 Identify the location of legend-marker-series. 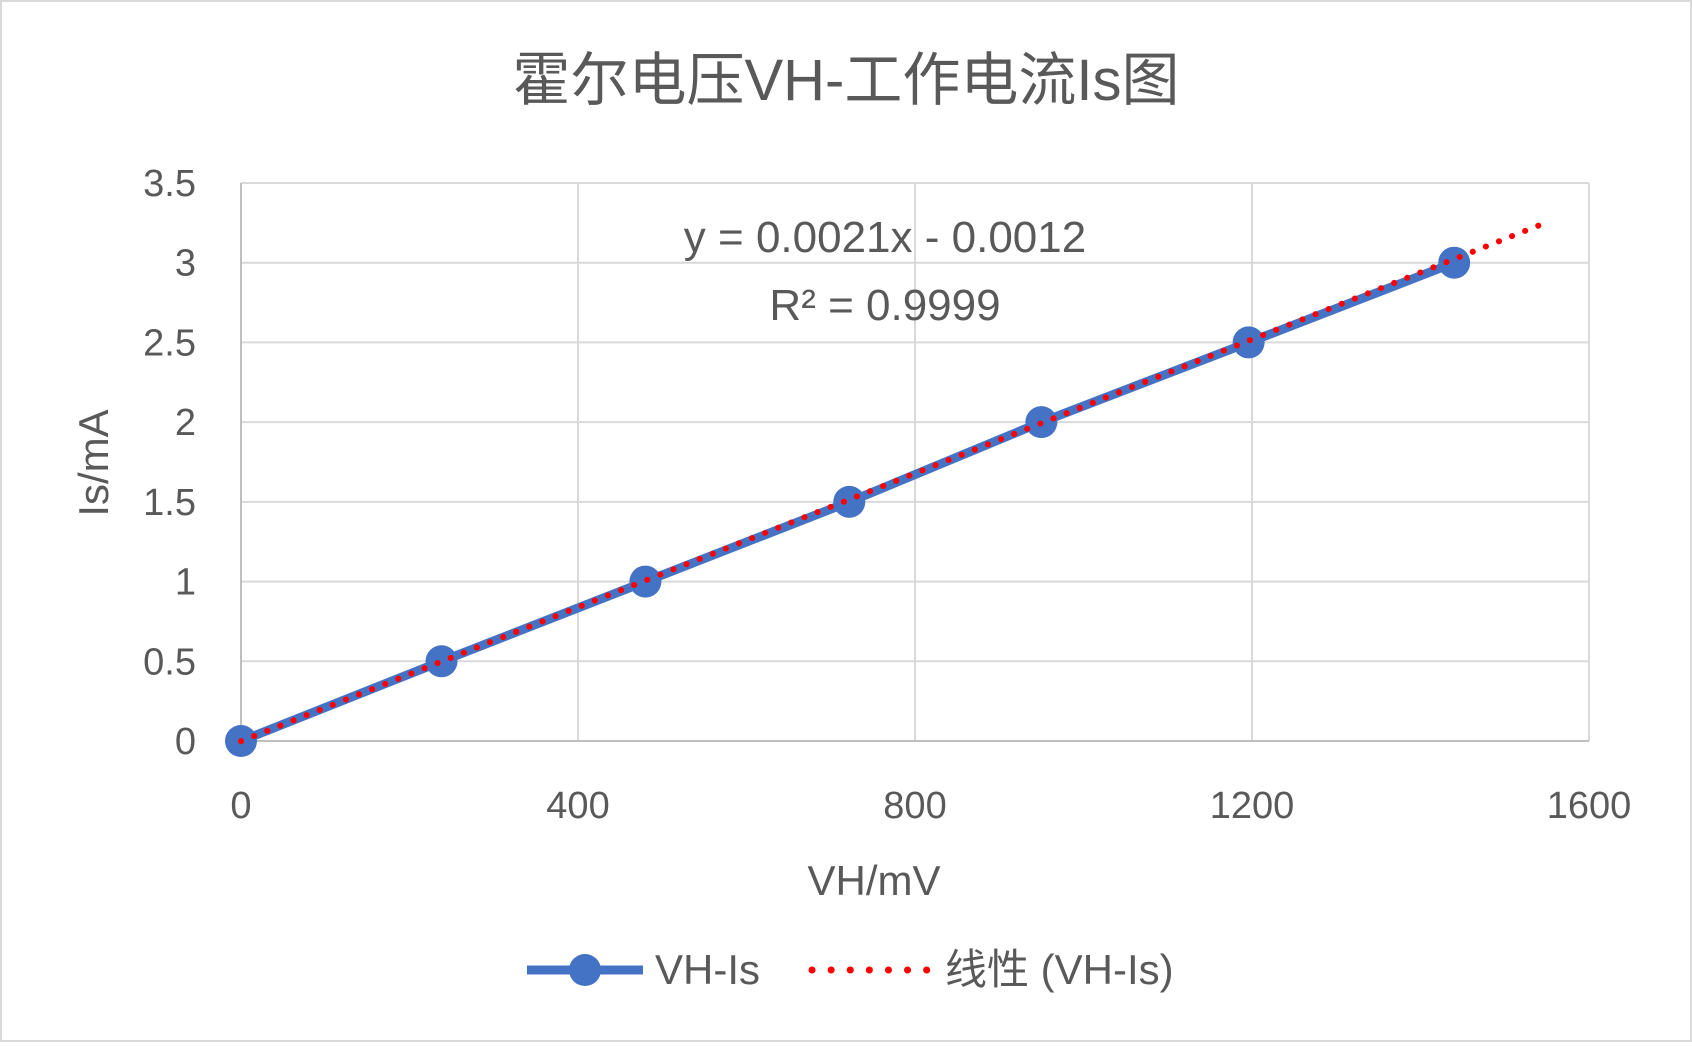
(585, 970).